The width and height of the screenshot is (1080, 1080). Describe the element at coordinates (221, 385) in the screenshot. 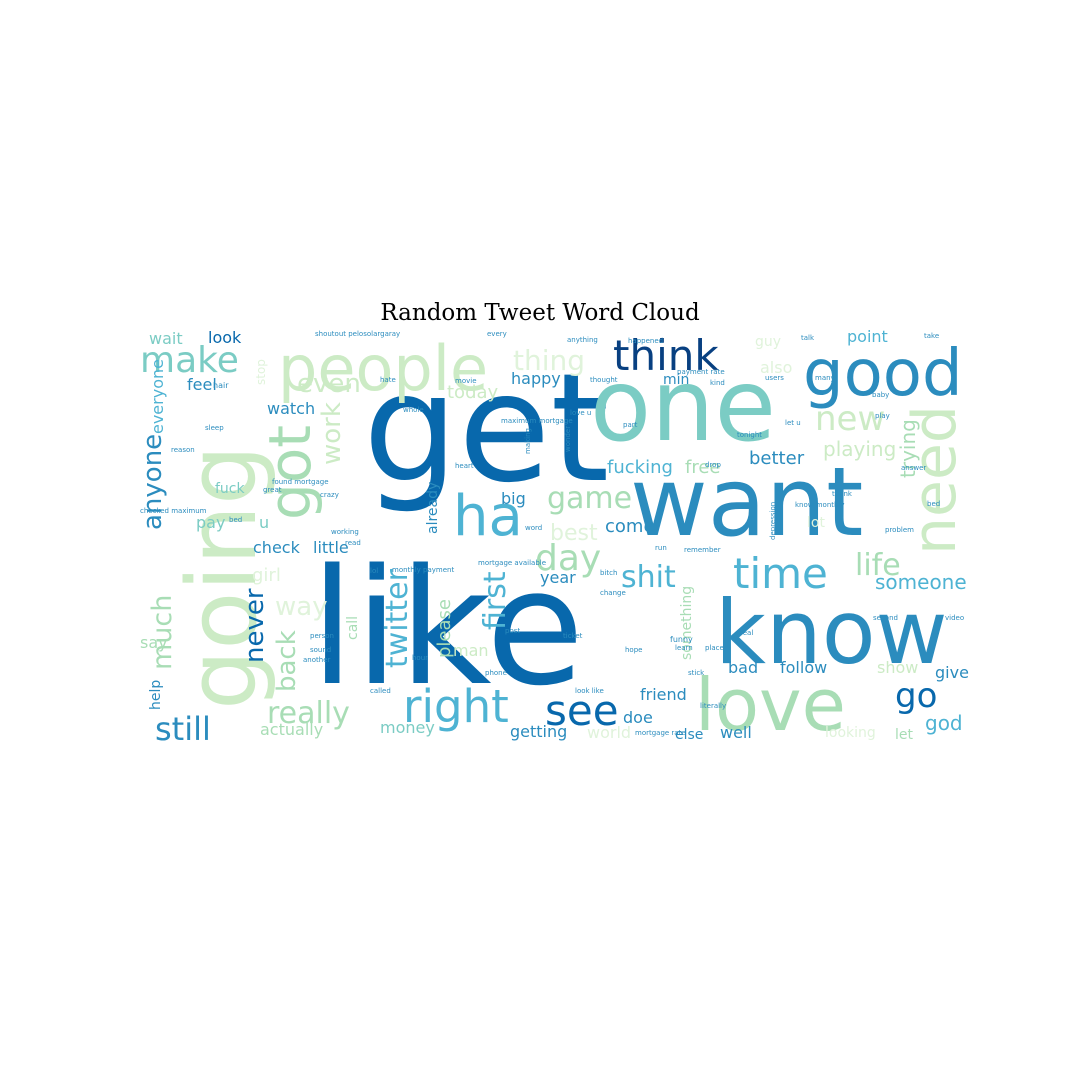

I see `word-hair: hair` at that location.